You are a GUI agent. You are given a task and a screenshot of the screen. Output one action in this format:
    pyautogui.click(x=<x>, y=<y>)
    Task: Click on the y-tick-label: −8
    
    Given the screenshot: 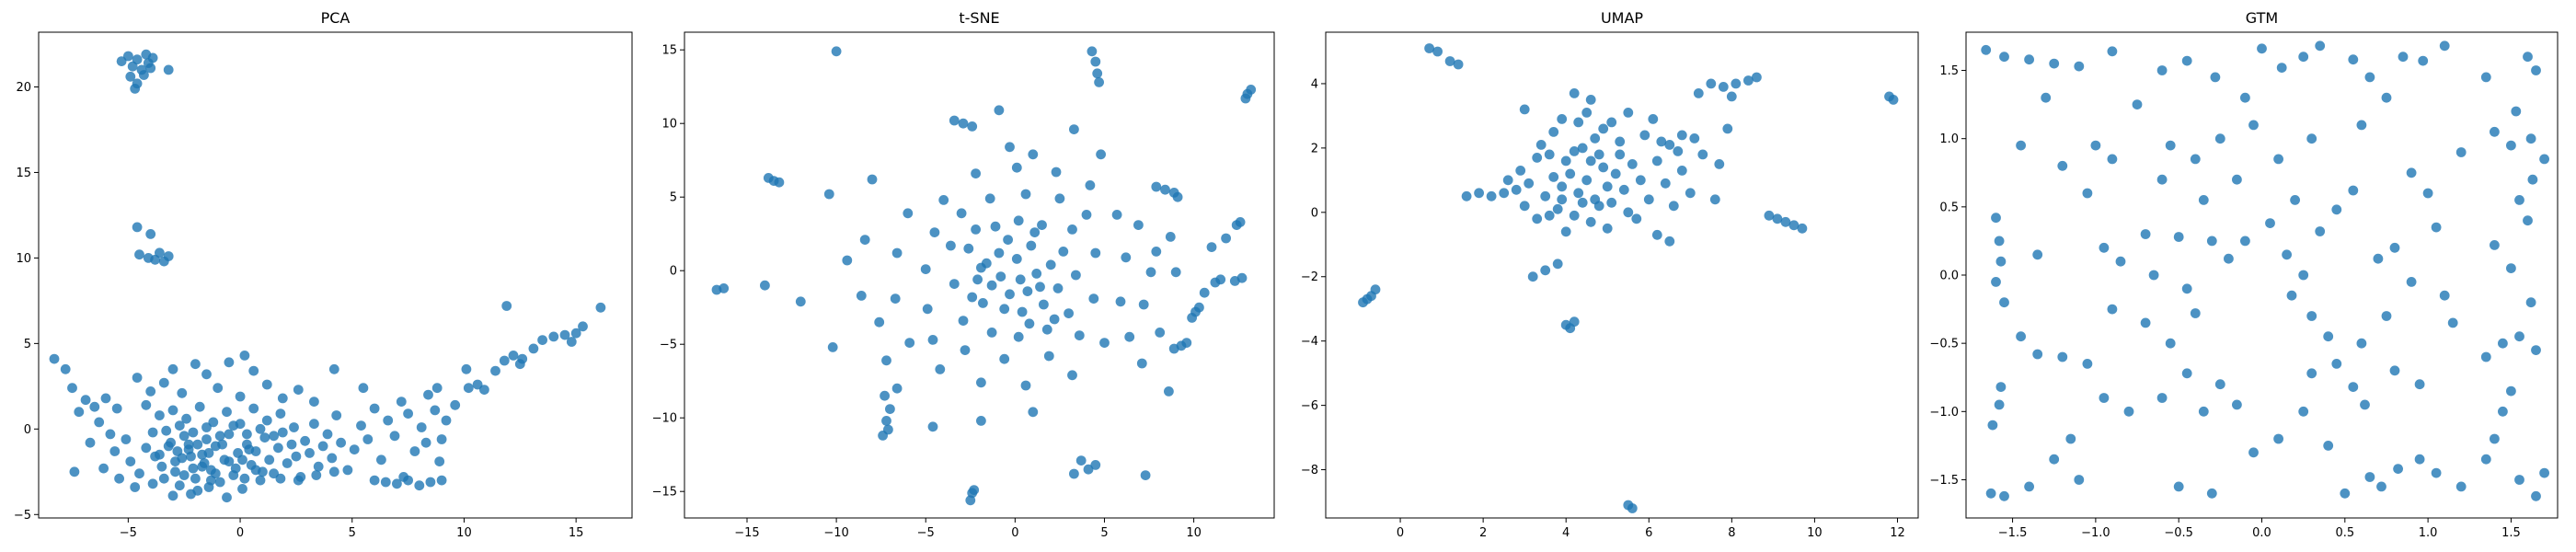 What is the action you would take?
    pyautogui.click(x=1309, y=470)
    